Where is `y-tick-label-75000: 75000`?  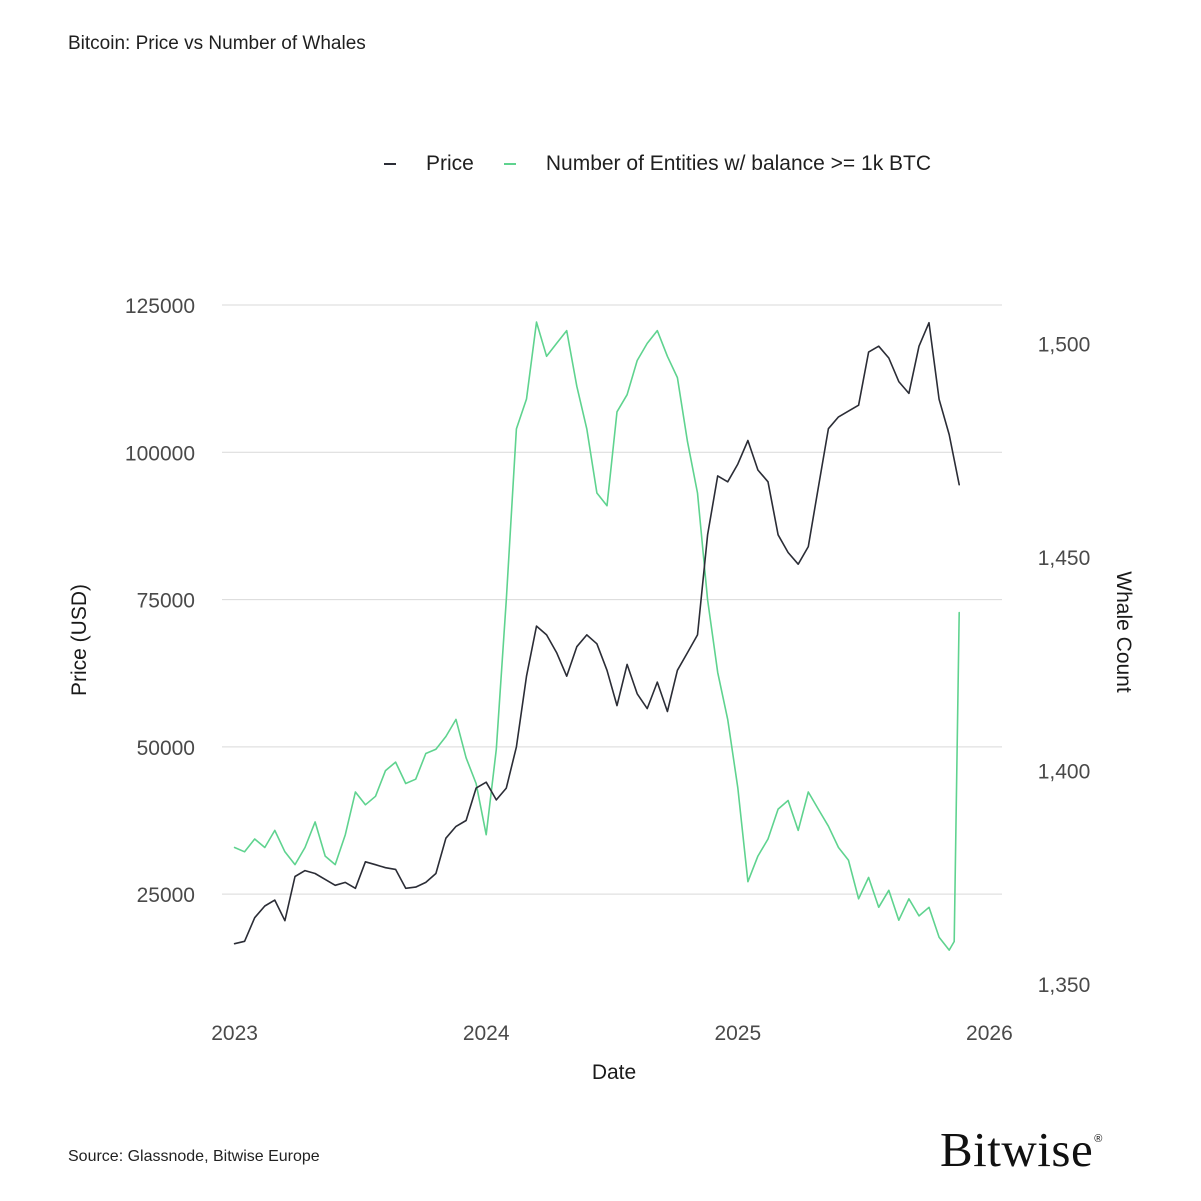
y-tick-label-75000: 75000 is located at coordinates (166, 601).